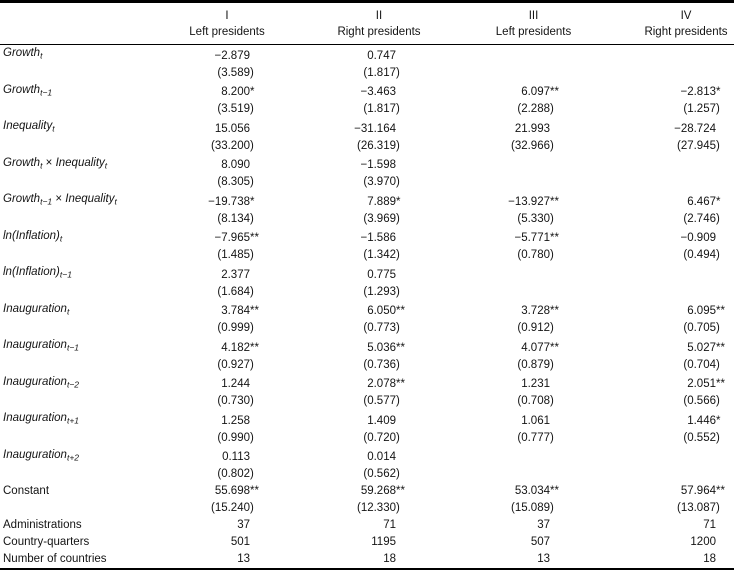 Image resolution: width=734 pixels, height=570 pixels. What do you see at coordinates (75, 55) in the screenshot?
I see `row-label: Growtht` at bounding box center [75, 55].